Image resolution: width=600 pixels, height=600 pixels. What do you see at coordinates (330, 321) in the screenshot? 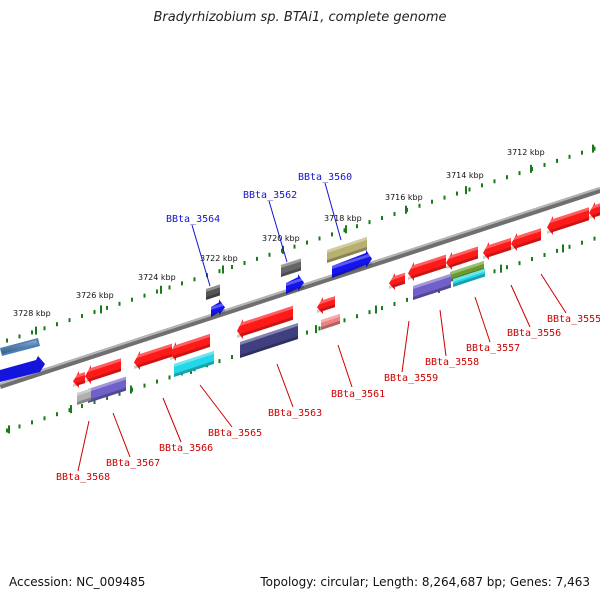
I see `gene-BBta_3561-b` at bounding box center [330, 321].